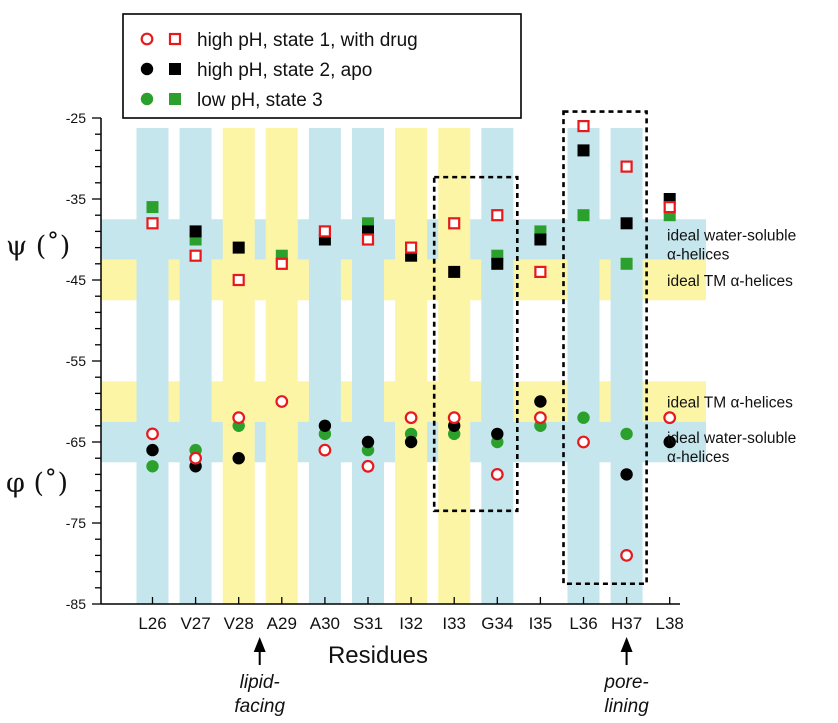 This screenshot has width=838, height=723. I want to click on x-tick-label: V28, so click(239, 623).